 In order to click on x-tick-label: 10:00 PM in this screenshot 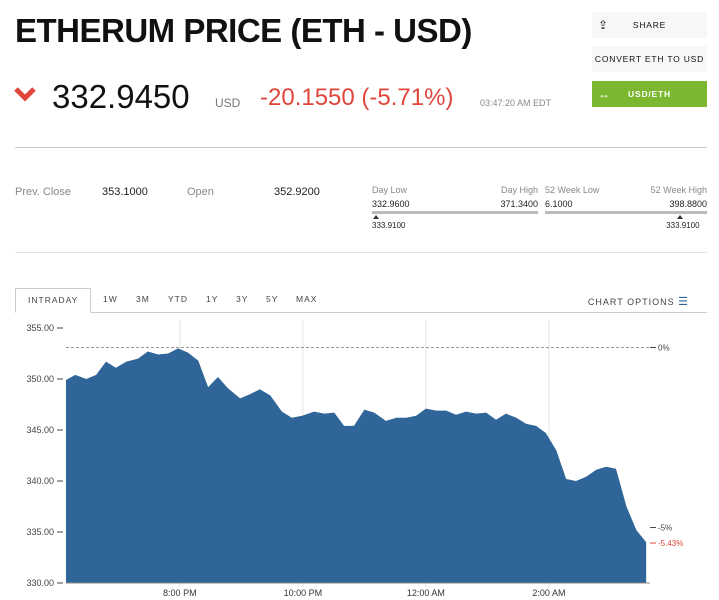, I will do `click(303, 593)`.